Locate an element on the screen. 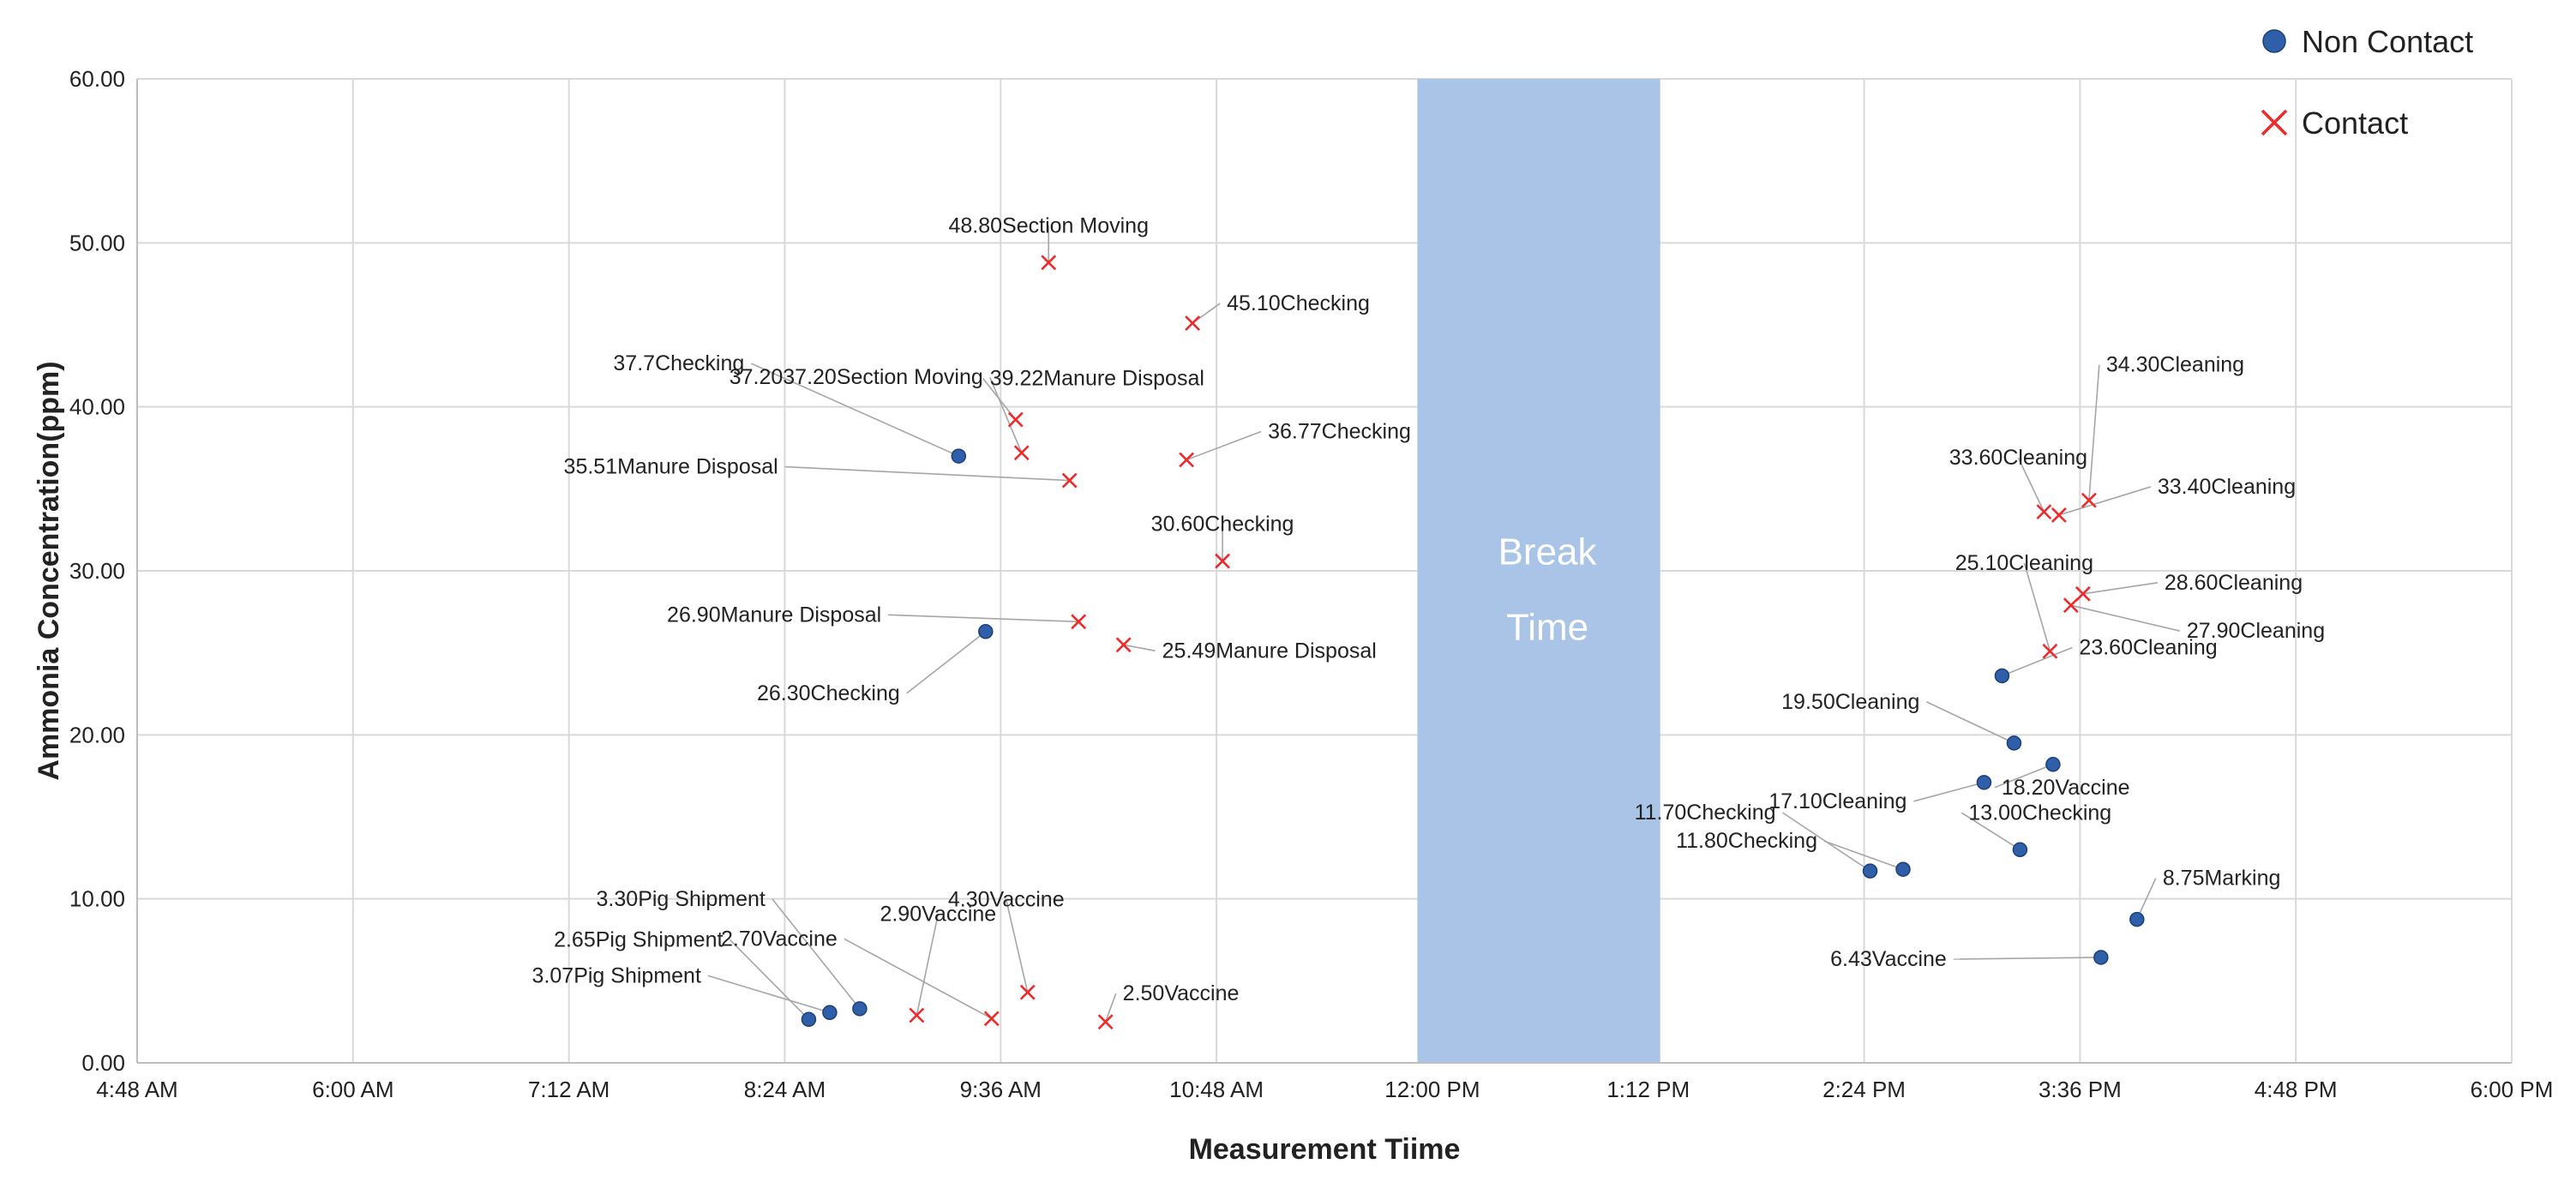 The image size is (2576, 1182). contact-label-15: 34.30Cleaning is located at coordinates (2175, 365).